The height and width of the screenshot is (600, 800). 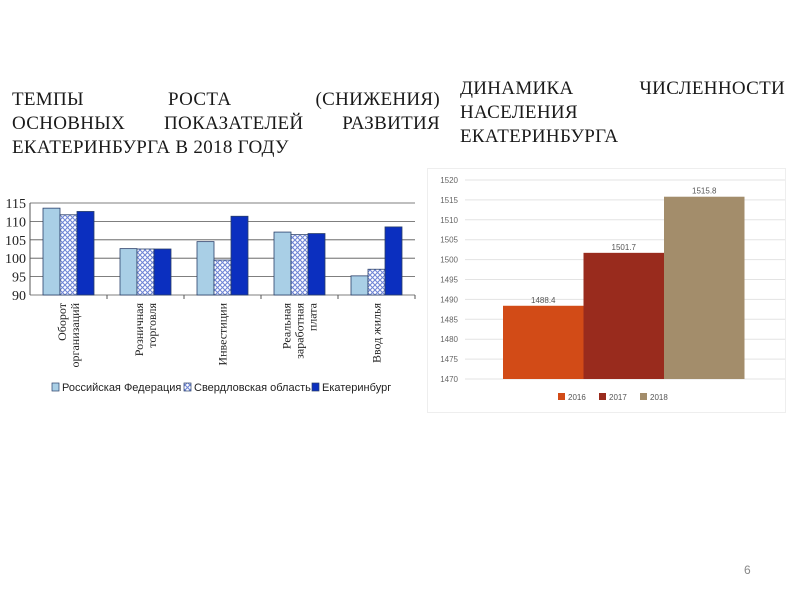 I want to click on title-line: ТЕМПЫ РОСТА (СНИЖЕНИЯ), so click(x=226, y=99).